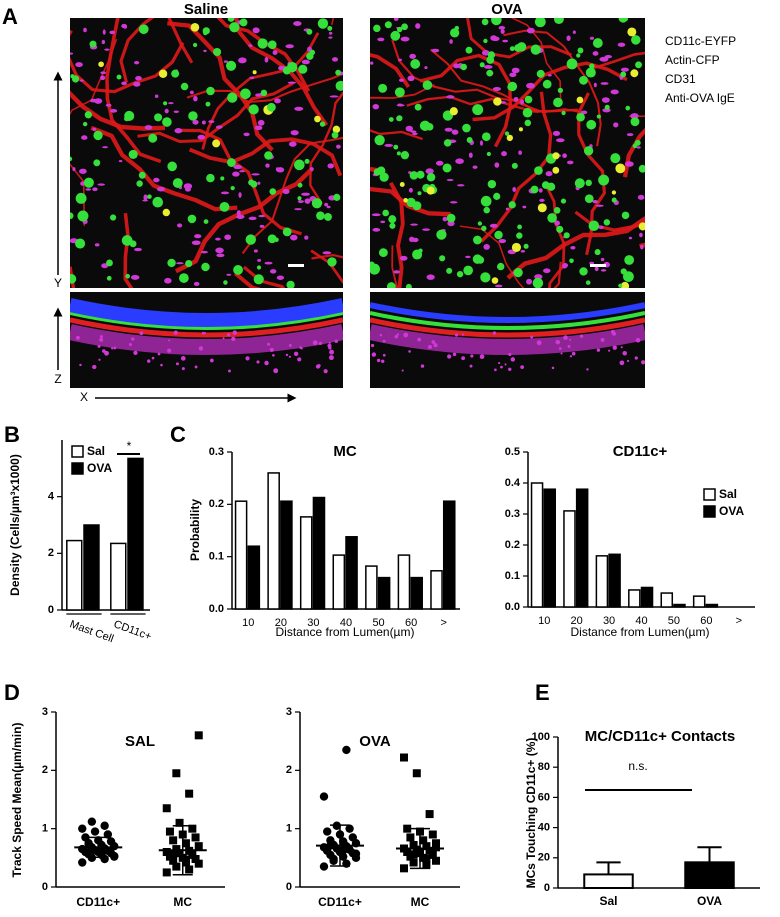 The width and height of the screenshot is (780, 917). I want to click on y-tick-label: 3, so click(289, 712).